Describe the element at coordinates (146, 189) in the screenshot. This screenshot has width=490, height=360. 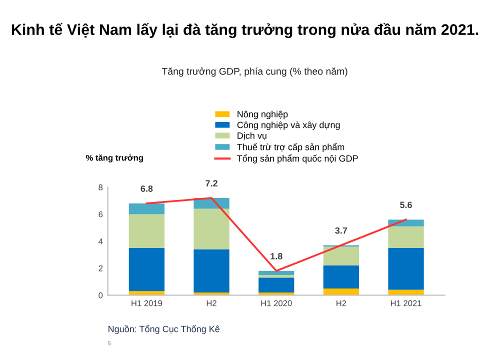
I see `data-label: 6.8` at that location.